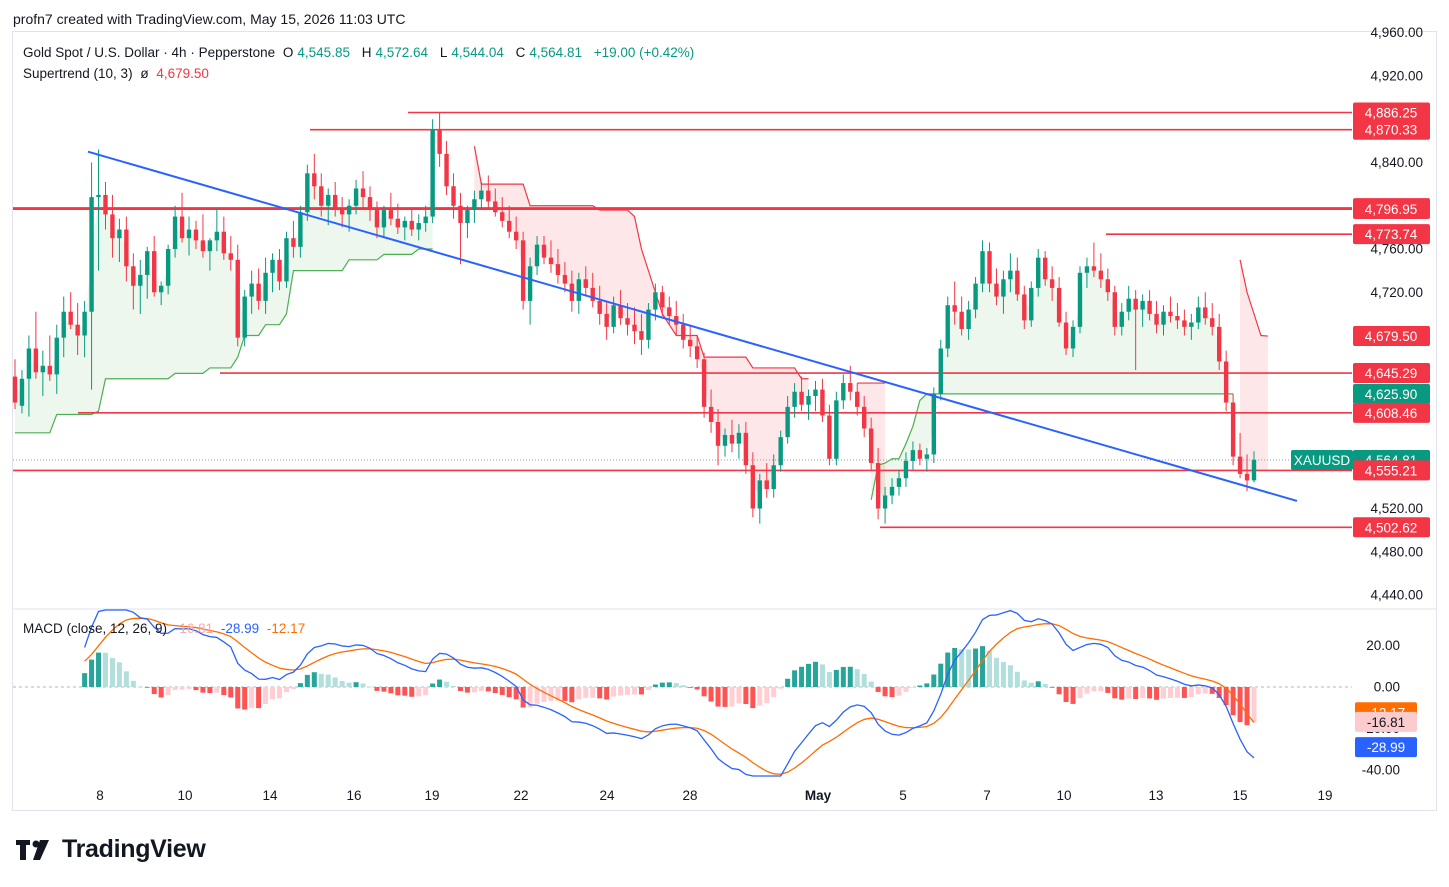 This screenshot has height=887, width=1449. I want to click on price-label: 4,679.50, so click(1391, 336).